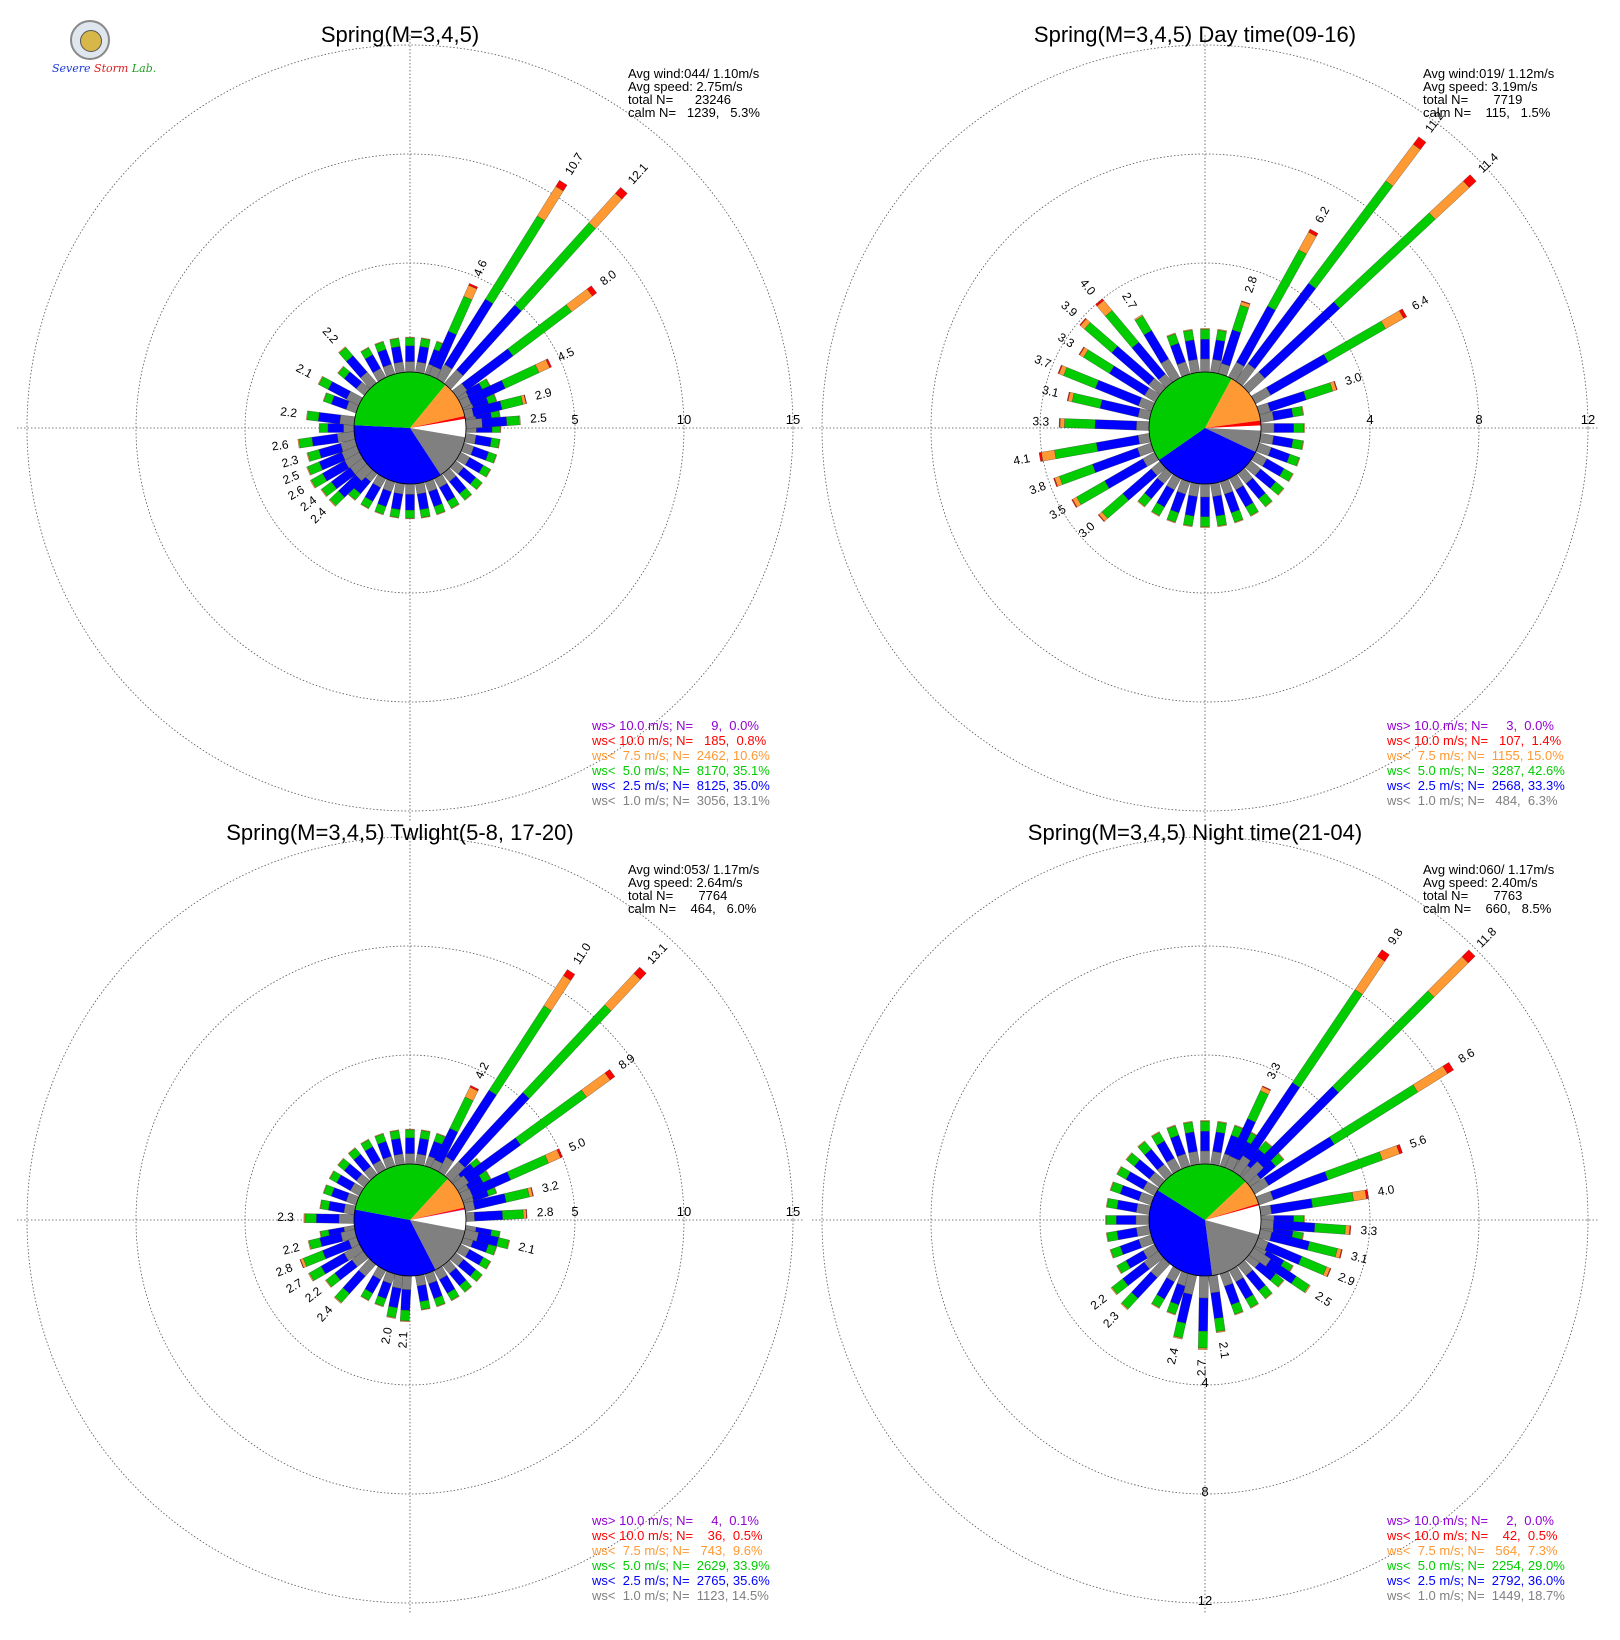 Image resolution: width=1620 pixels, height=1640 pixels. I want to click on stat-line: total N= 7719, so click(1472, 99).